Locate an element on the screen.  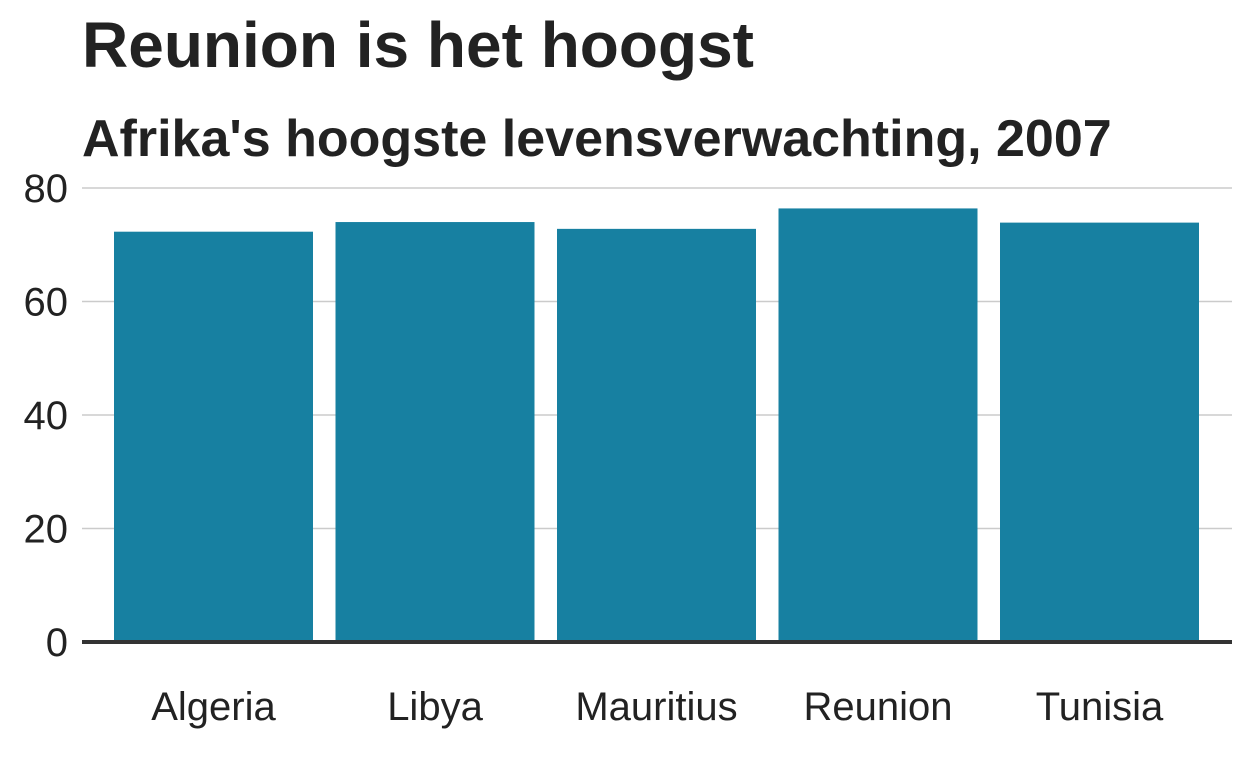
y-tick-label-60: 60 is located at coordinates (46, 303).